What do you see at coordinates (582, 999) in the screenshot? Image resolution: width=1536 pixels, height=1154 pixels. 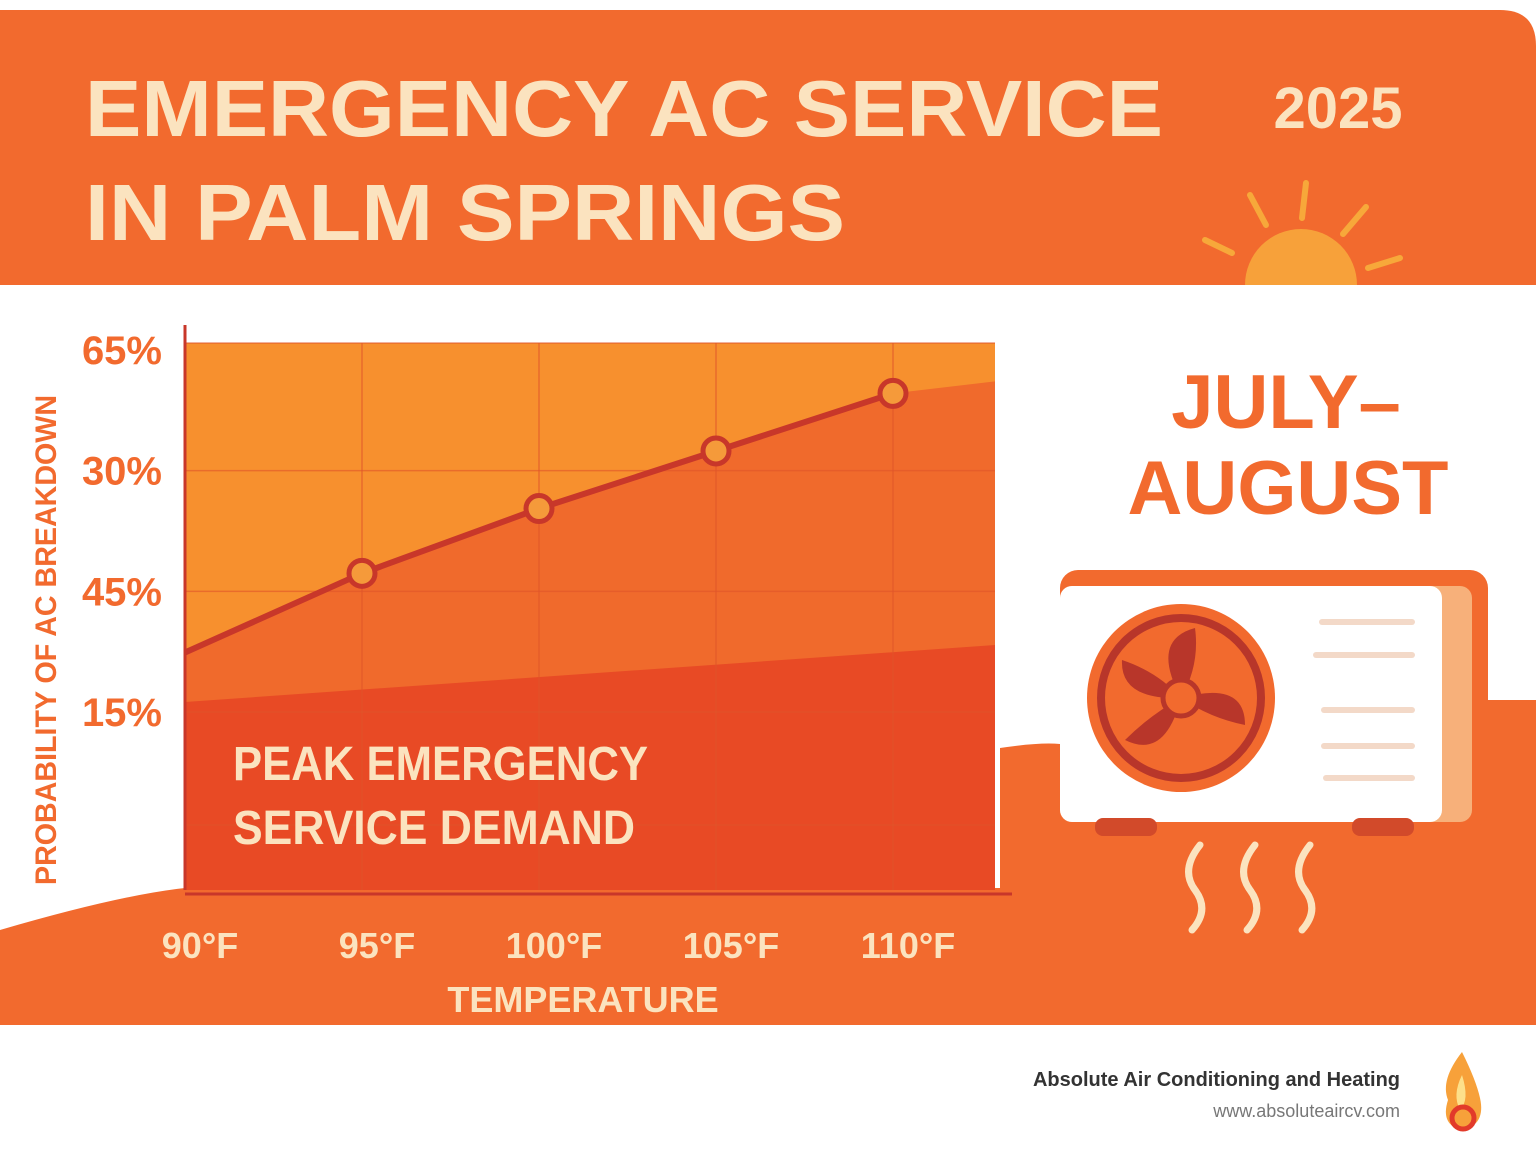 I see `x-axis-label: TEMPERATURE` at bounding box center [582, 999].